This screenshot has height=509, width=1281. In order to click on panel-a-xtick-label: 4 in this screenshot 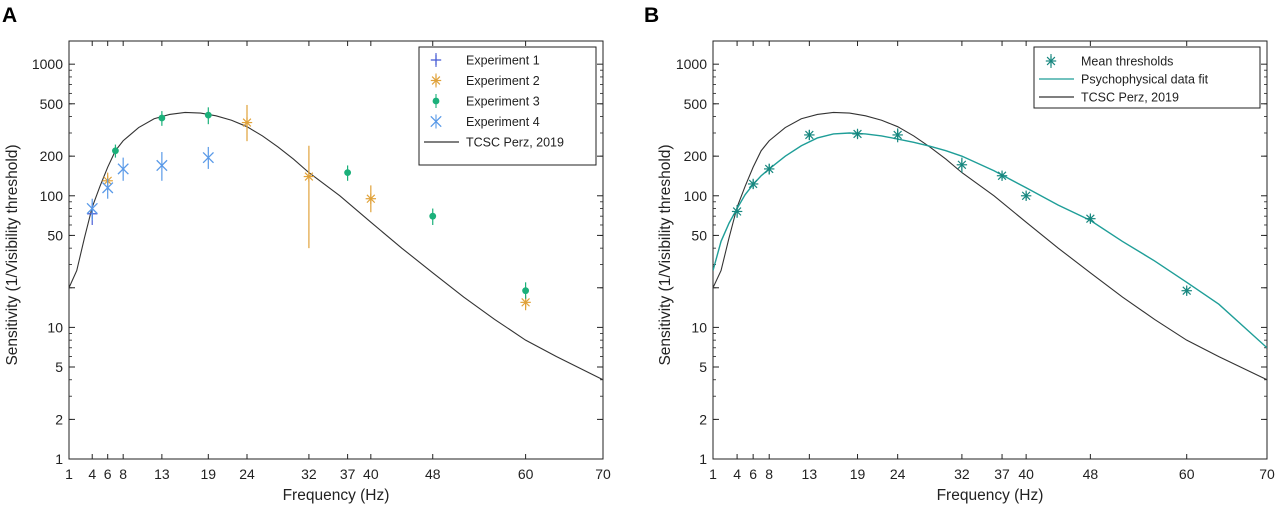, I will do `click(92, 474)`.